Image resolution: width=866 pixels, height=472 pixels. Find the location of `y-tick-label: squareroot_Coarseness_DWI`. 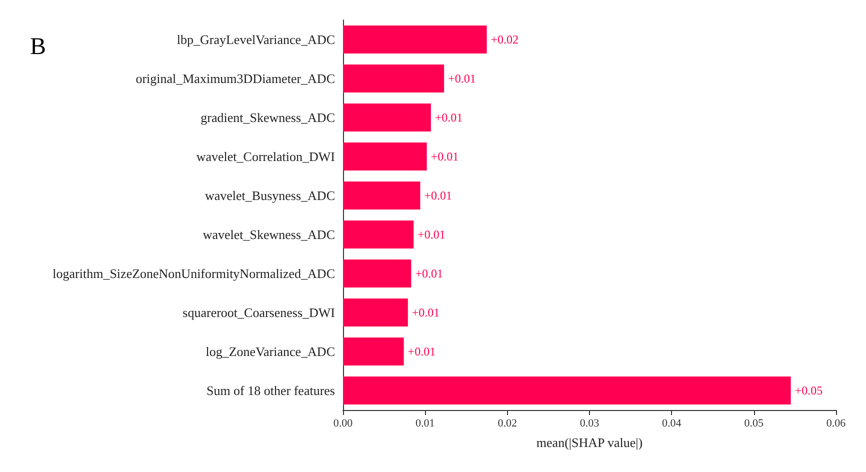

y-tick-label: squareroot_Coarseness_DWI is located at coordinates (258, 312).